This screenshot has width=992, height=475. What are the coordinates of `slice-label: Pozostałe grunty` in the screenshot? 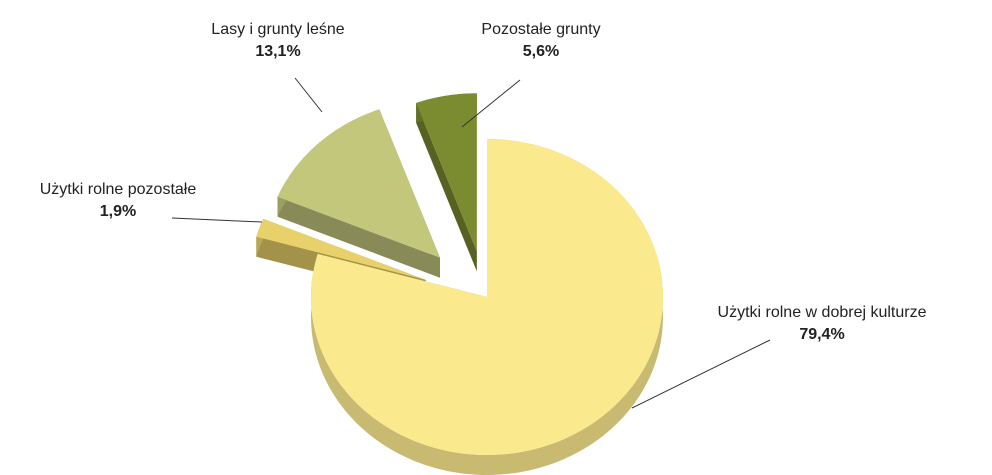 It's located at (540, 29).